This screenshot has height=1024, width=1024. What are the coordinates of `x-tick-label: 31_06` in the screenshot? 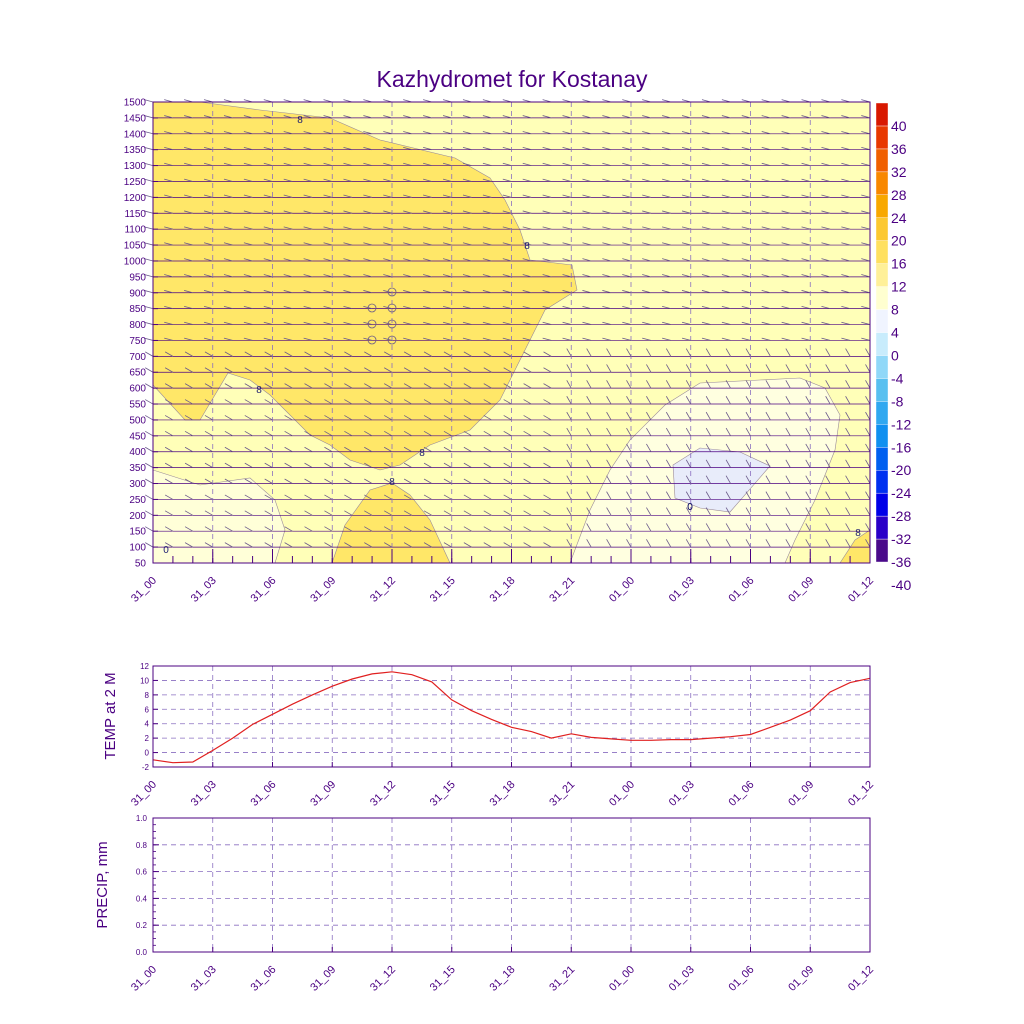 It's located at (264, 794).